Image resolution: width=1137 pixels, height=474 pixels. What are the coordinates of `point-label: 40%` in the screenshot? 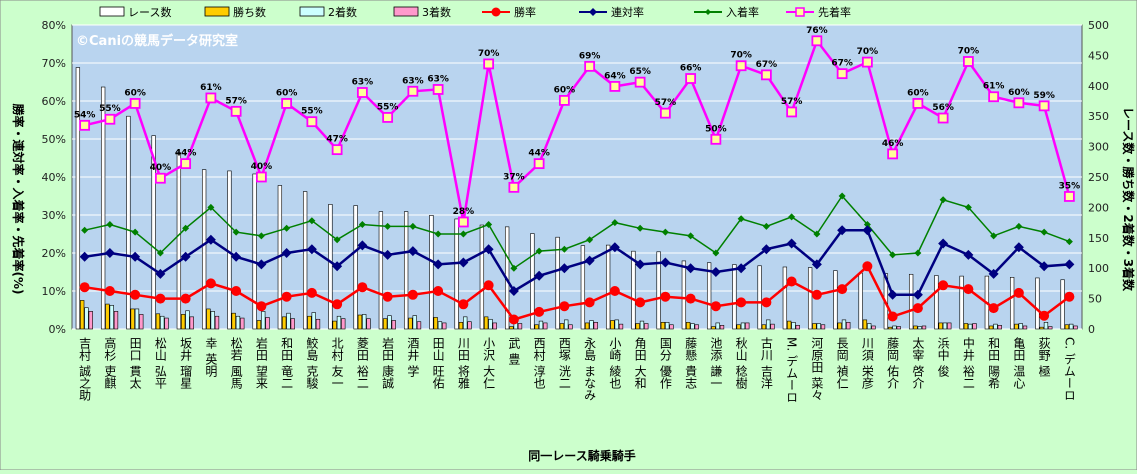 It's located at (262, 167).